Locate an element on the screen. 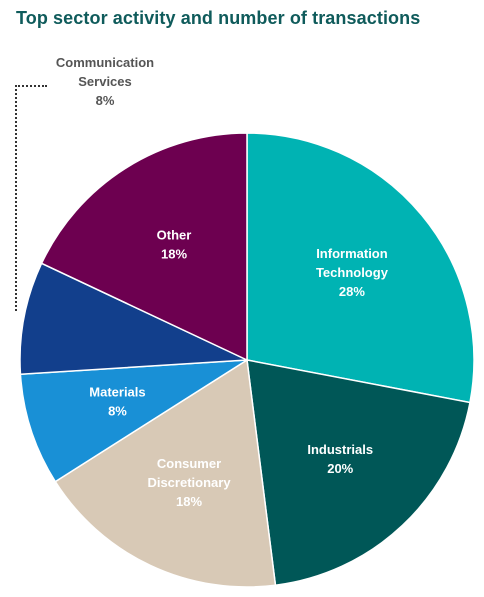 The image size is (484, 597). slice-label-line: Technology is located at coordinates (352, 272).